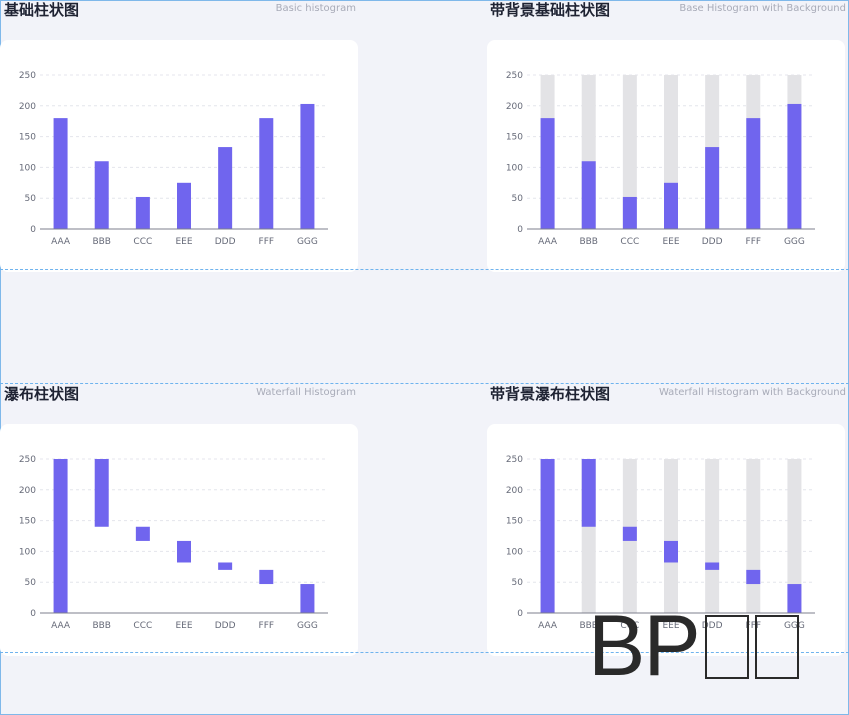 This screenshot has width=849, height=715. What do you see at coordinates (550, 394) in the screenshot?
I see `panel-title: 带背景瀑布柱状图` at bounding box center [550, 394].